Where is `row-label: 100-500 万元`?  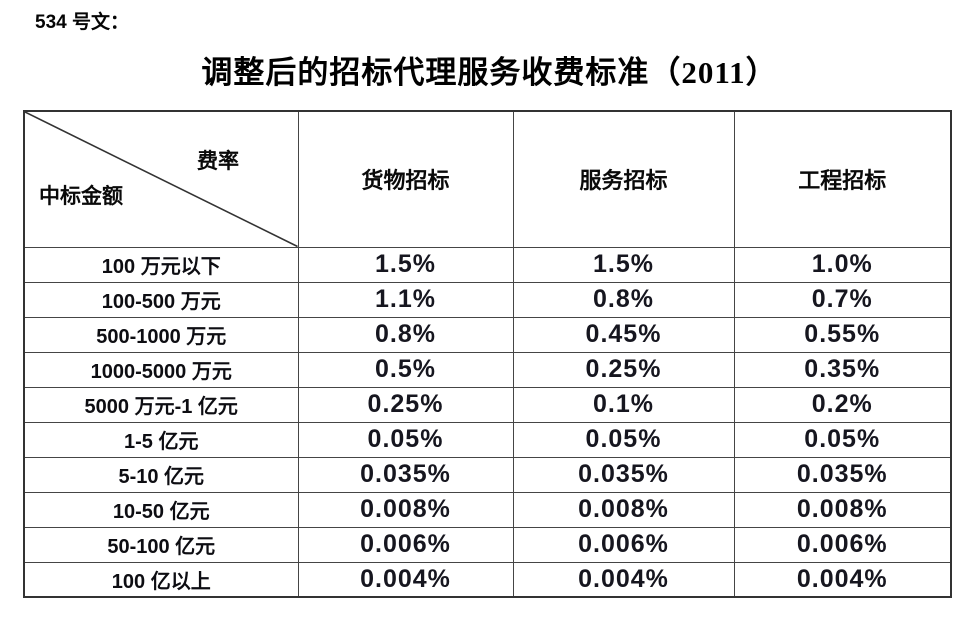 row-label: 100-500 万元 is located at coordinates (161, 299).